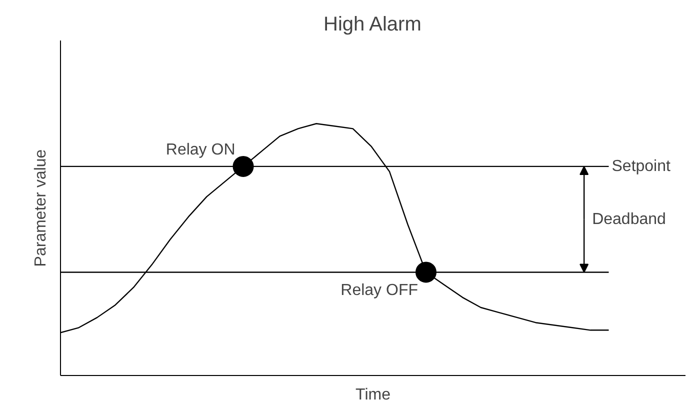 Image resolution: width=695 pixels, height=419 pixels. What do you see at coordinates (629, 219) in the screenshot?
I see `annotation: Deadband` at bounding box center [629, 219].